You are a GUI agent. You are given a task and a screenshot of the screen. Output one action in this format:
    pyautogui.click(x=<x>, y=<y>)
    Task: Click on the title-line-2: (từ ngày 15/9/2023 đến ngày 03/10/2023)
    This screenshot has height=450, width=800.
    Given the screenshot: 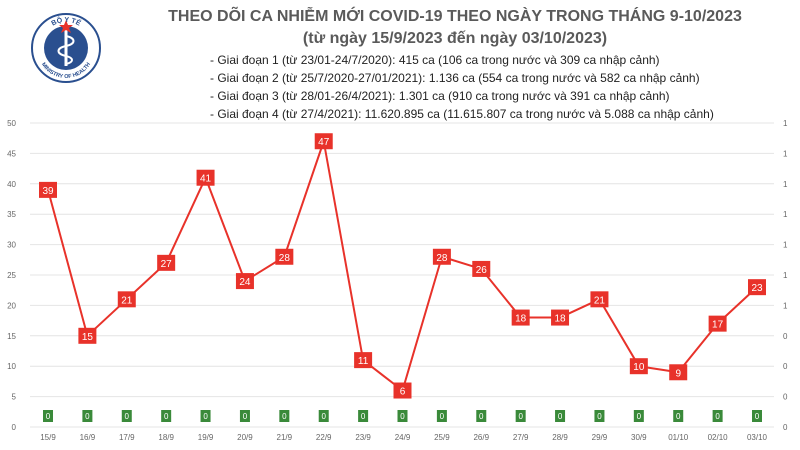 What is the action you would take?
    pyautogui.click(x=455, y=38)
    